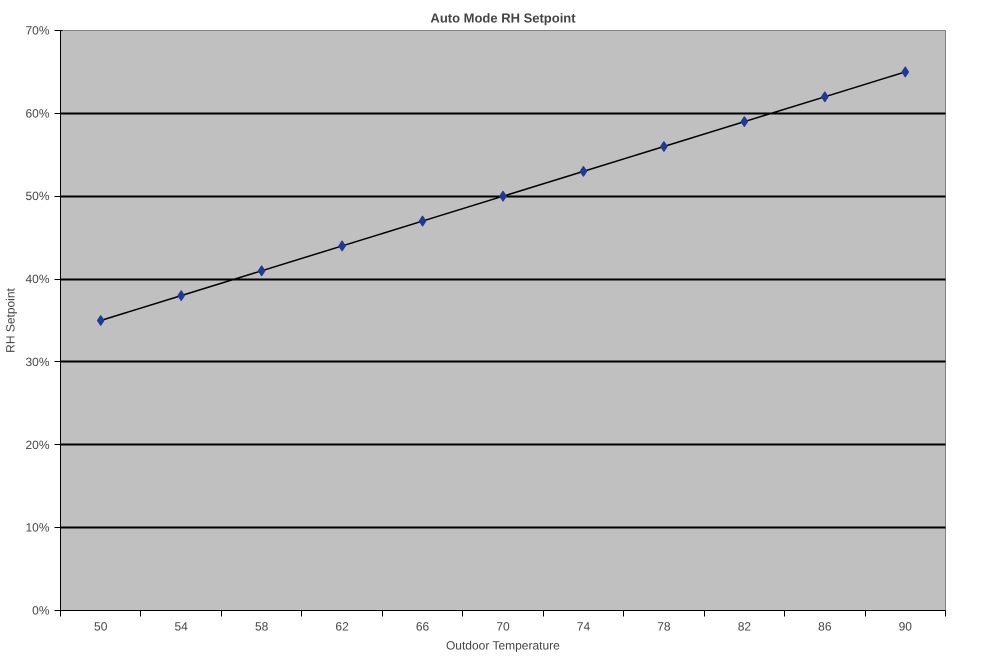 The image size is (981, 660). I want to click on x-tick-label: 90, so click(905, 627).